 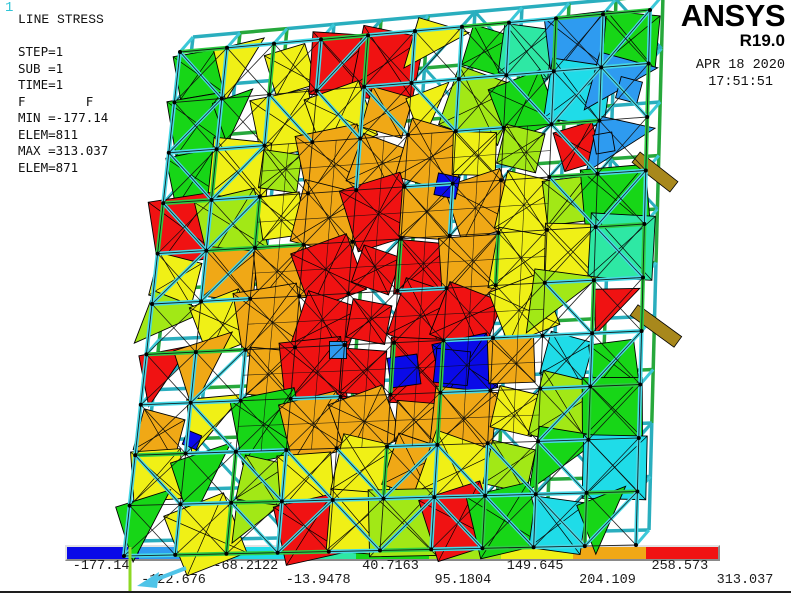 I want to click on coordinate-triad, so click(x=157, y=569).